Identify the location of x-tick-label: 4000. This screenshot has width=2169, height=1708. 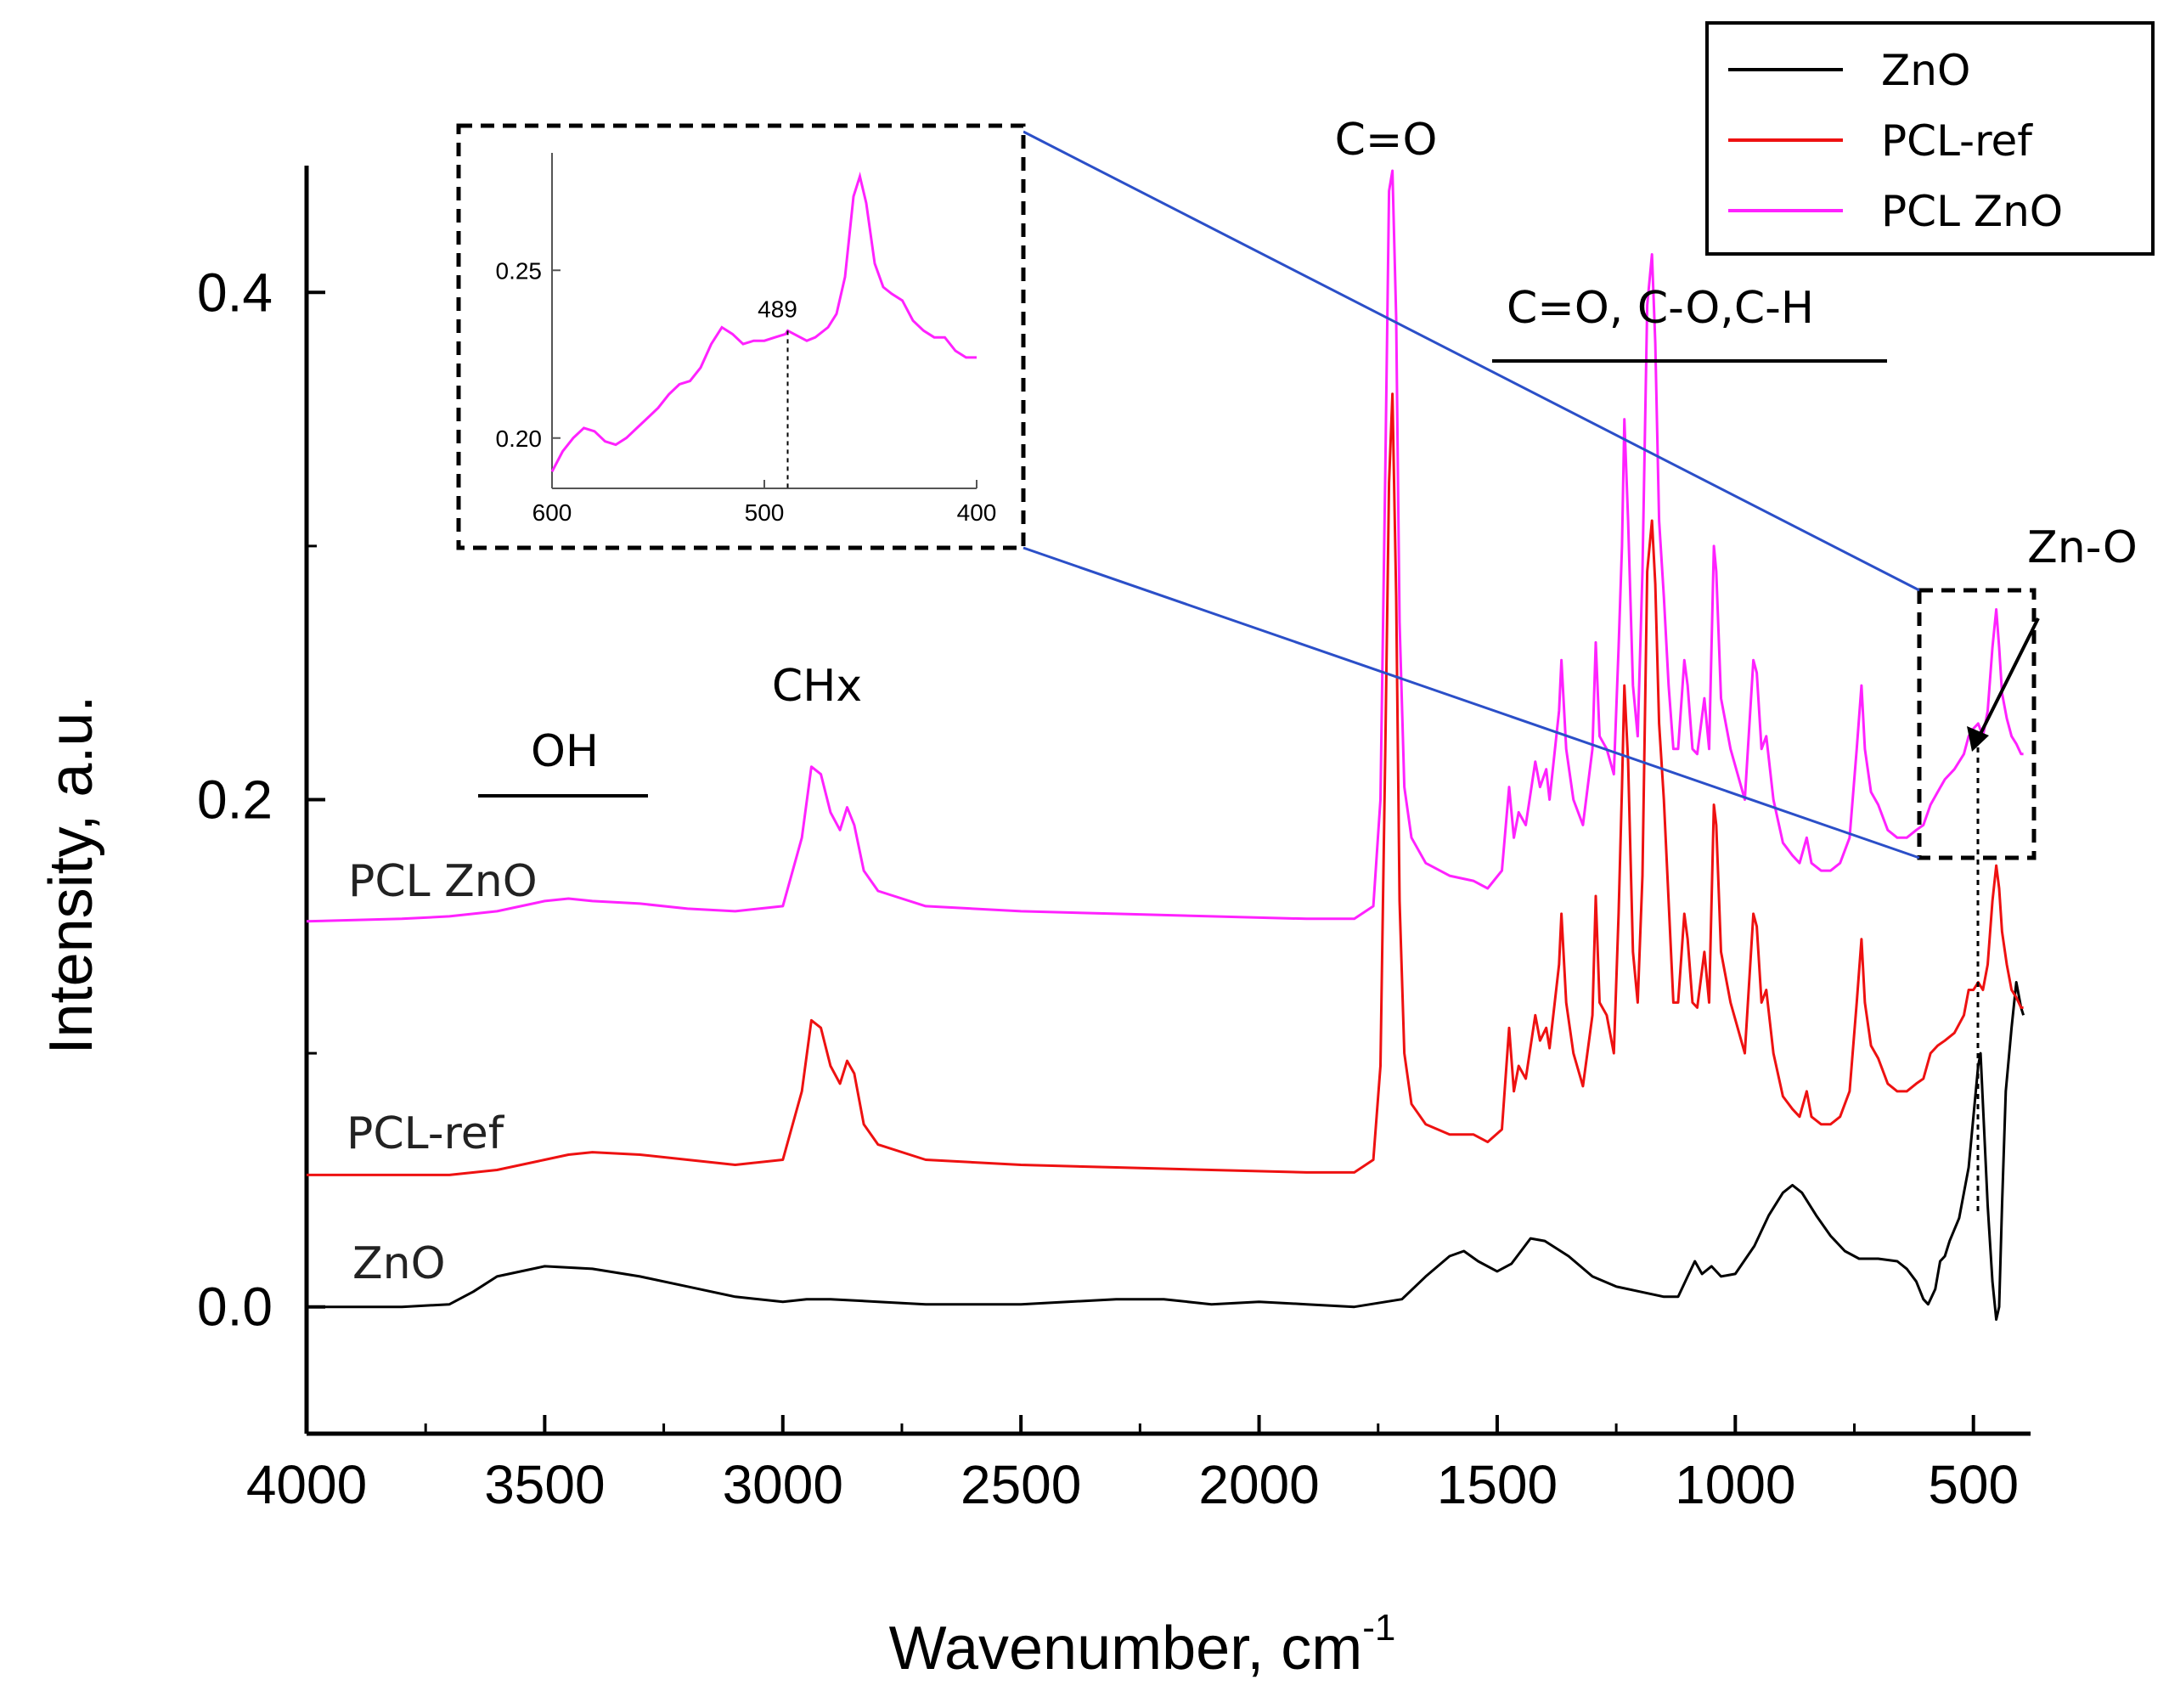
(306, 1484).